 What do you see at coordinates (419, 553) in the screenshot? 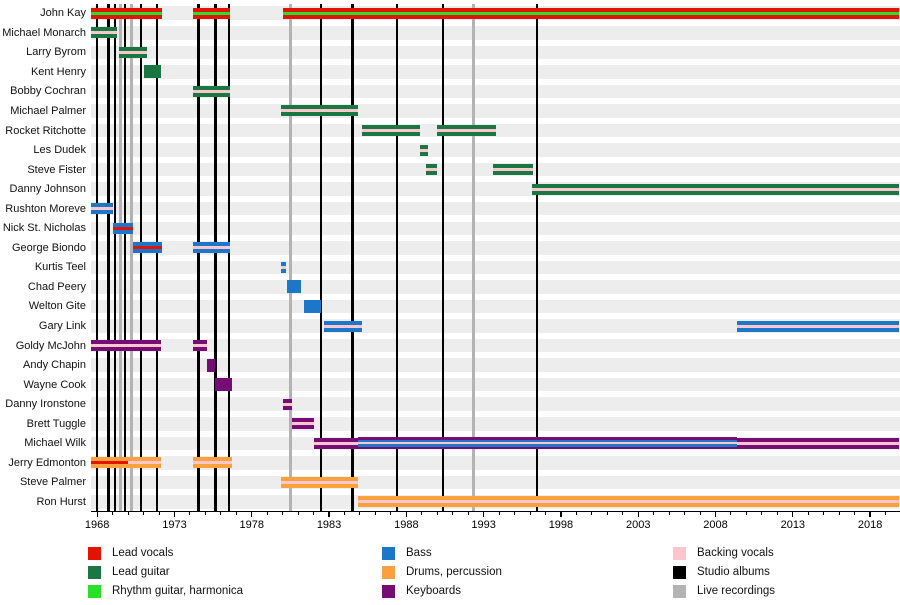
I see `legend-label: Bass` at bounding box center [419, 553].